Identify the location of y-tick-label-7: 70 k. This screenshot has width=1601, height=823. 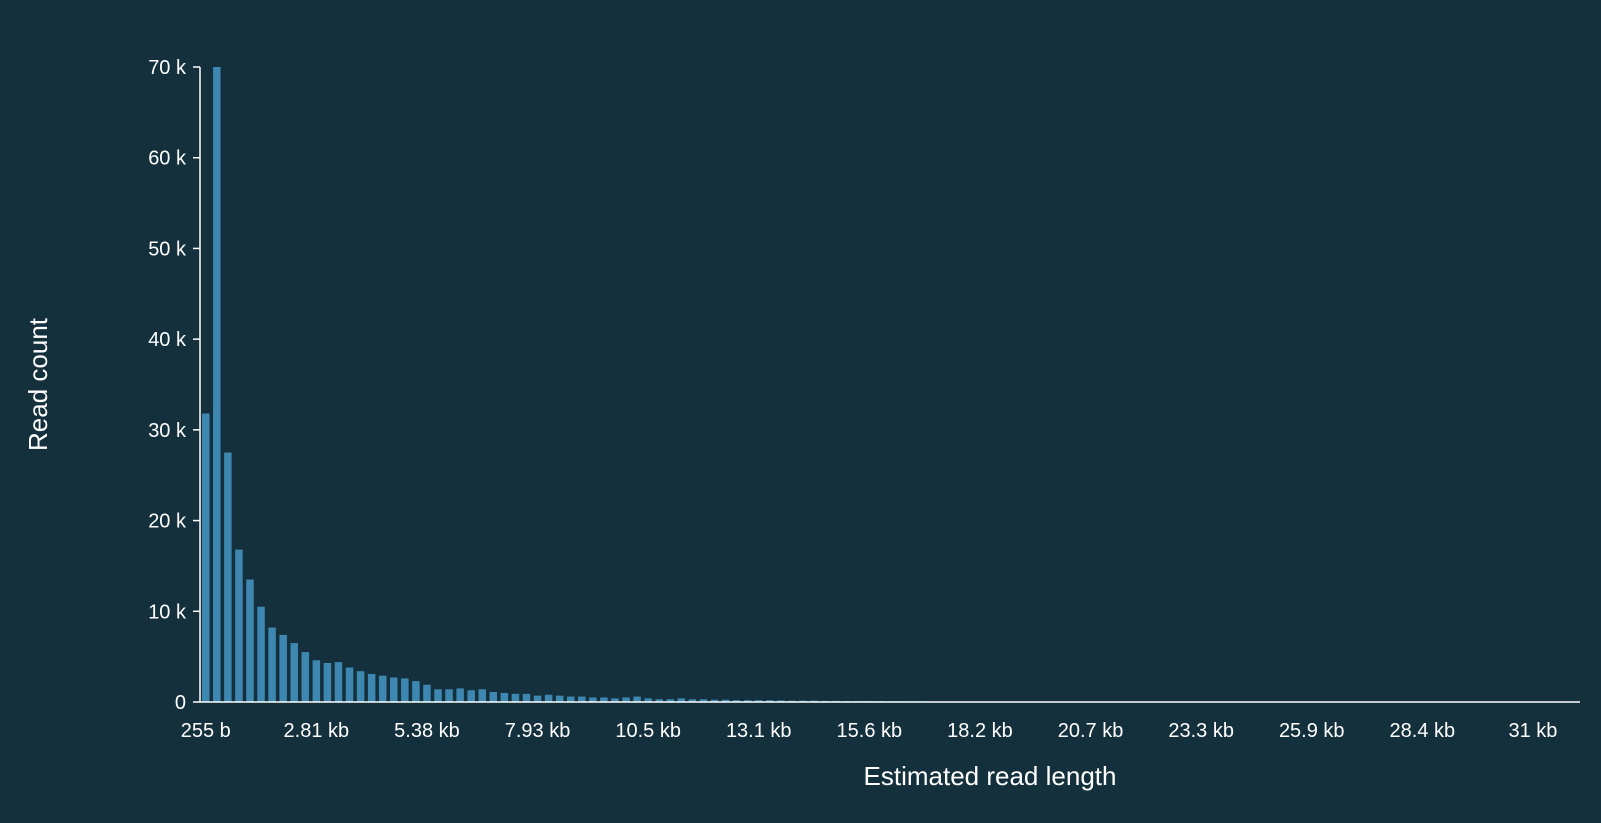
(167, 68).